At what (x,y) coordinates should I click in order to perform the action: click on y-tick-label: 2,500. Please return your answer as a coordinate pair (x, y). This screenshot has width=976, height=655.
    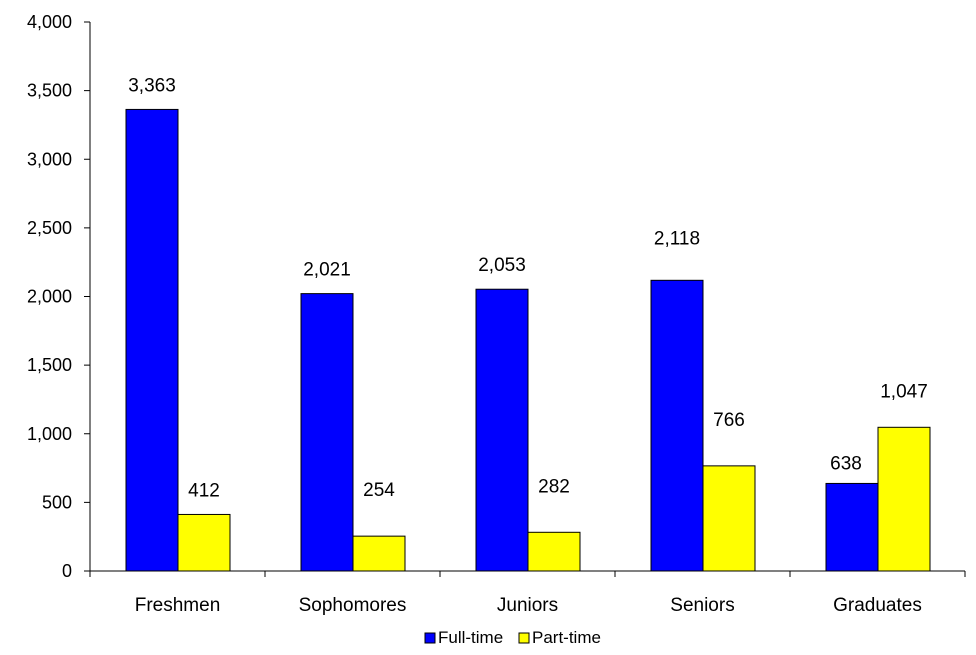
    Looking at the image, I should click on (49, 228).